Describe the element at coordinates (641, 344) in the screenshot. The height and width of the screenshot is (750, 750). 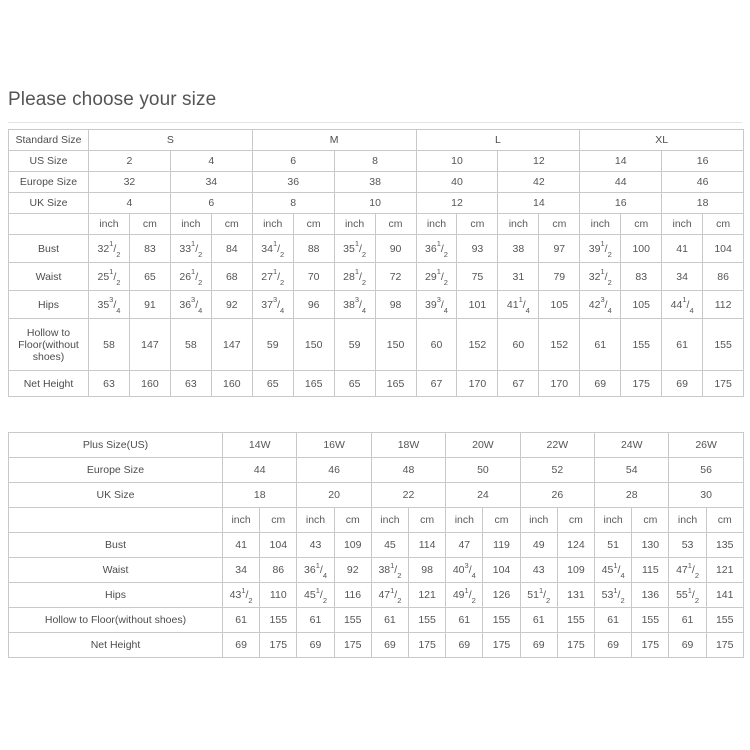
I see `cell-hollow_to_floor-13: 155` at that location.